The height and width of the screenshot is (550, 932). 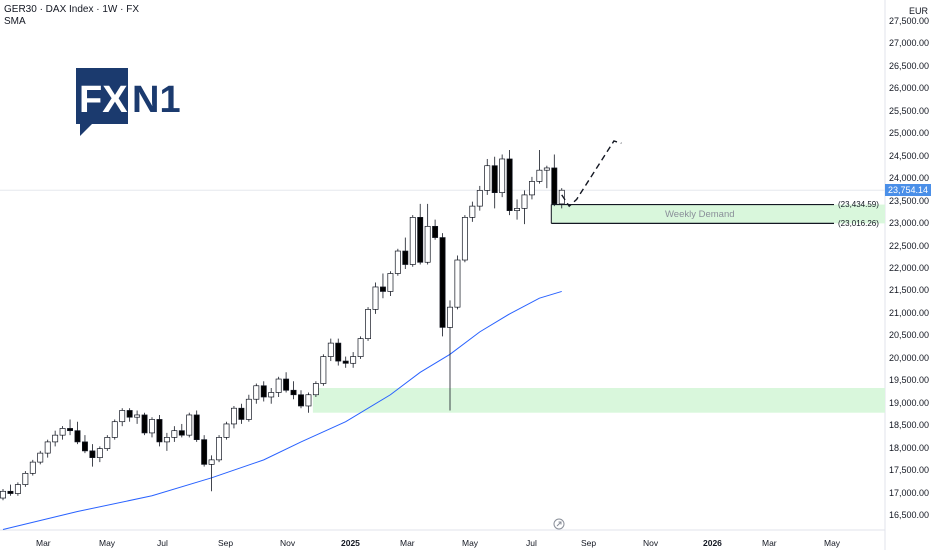 I want to click on weekly-demand-zone, so click(x=718, y=214).